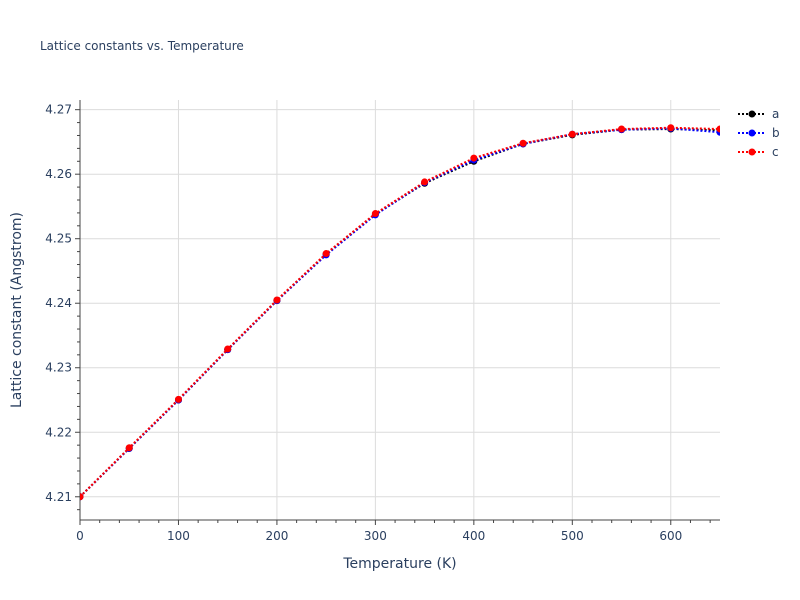 This screenshot has width=800, height=600. I want to click on legend-item-c: c, so click(758, 152).